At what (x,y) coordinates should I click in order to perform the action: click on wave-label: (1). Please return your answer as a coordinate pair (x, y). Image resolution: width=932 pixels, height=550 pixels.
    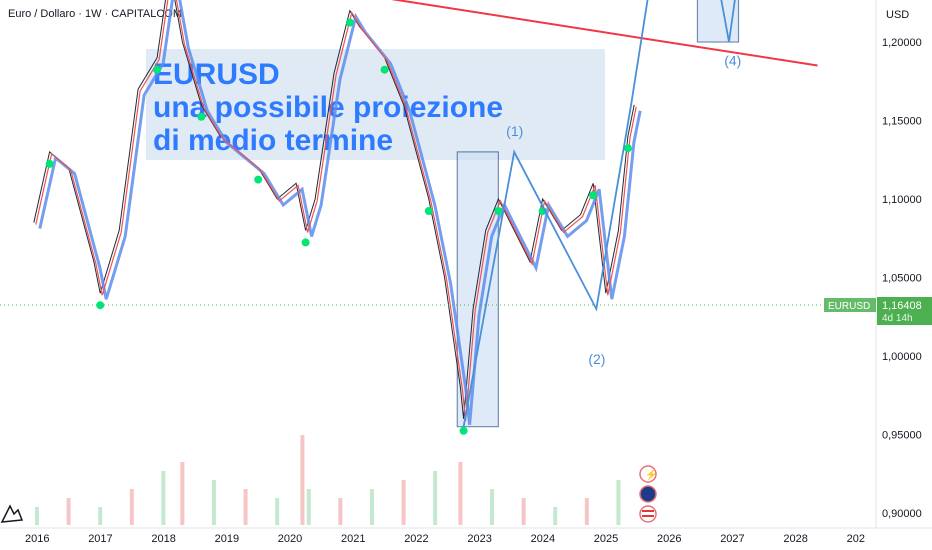
    Looking at the image, I should click on (514, 131).